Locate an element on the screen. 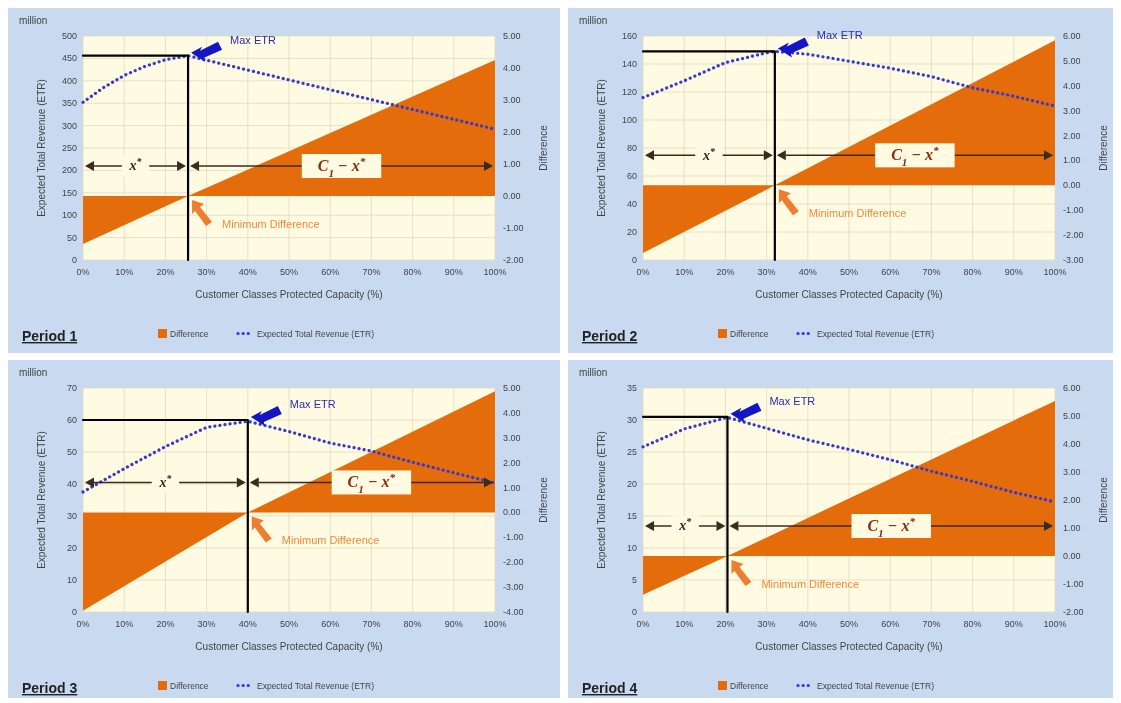 Image resolution: width=1121 pixels, height=703 pixels. text: Period 4 is located at coordinates (610, 688).